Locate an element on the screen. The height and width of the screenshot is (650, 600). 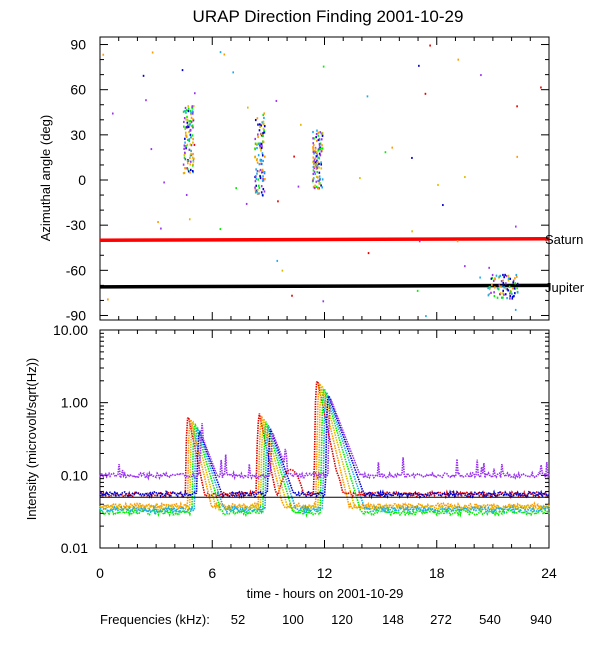
jupiter-label: Jupiter is located at coordinates (565, 287).